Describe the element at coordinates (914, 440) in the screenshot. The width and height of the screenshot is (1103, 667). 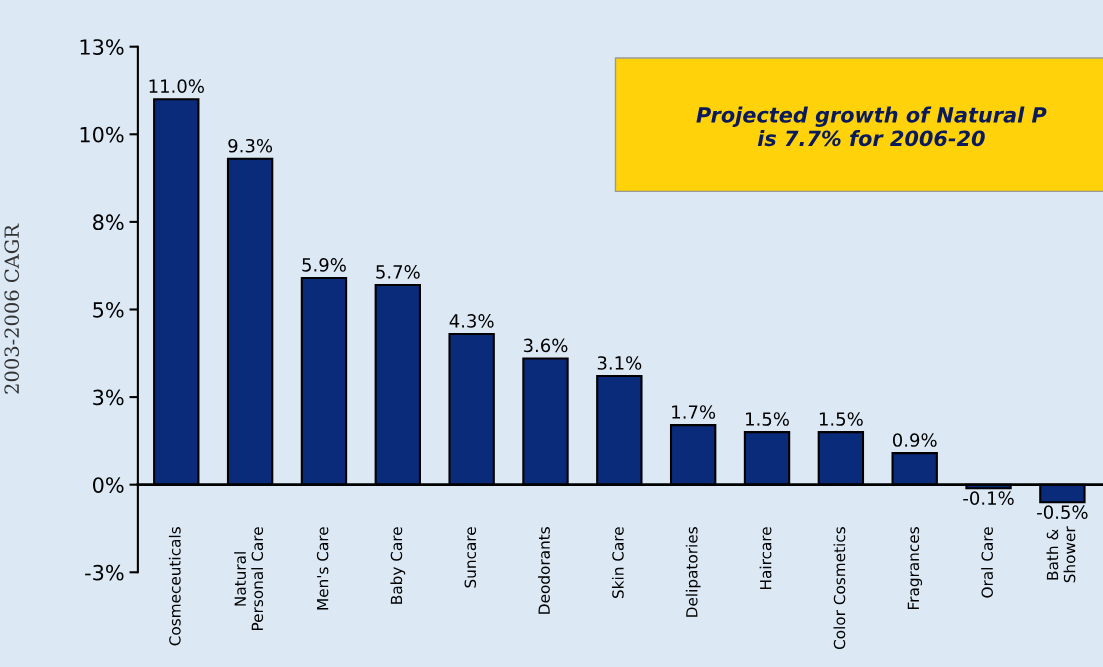
I see `data-label: 0.9%` at that location.